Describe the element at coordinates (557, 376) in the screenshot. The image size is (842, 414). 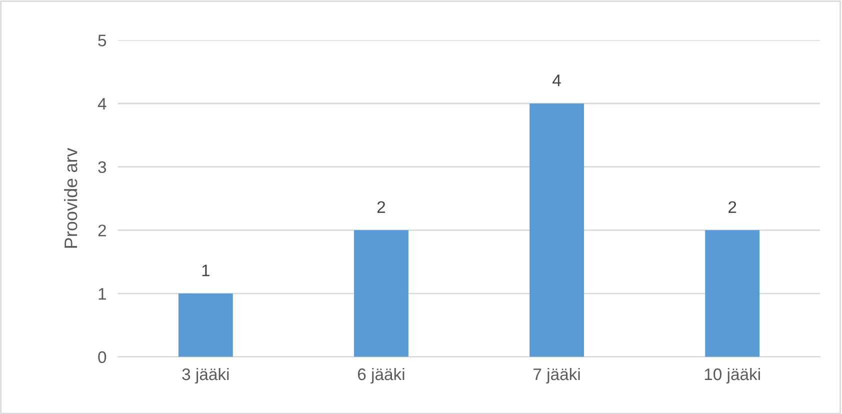
I see `x-tick-label: 7 jääki` at that location.